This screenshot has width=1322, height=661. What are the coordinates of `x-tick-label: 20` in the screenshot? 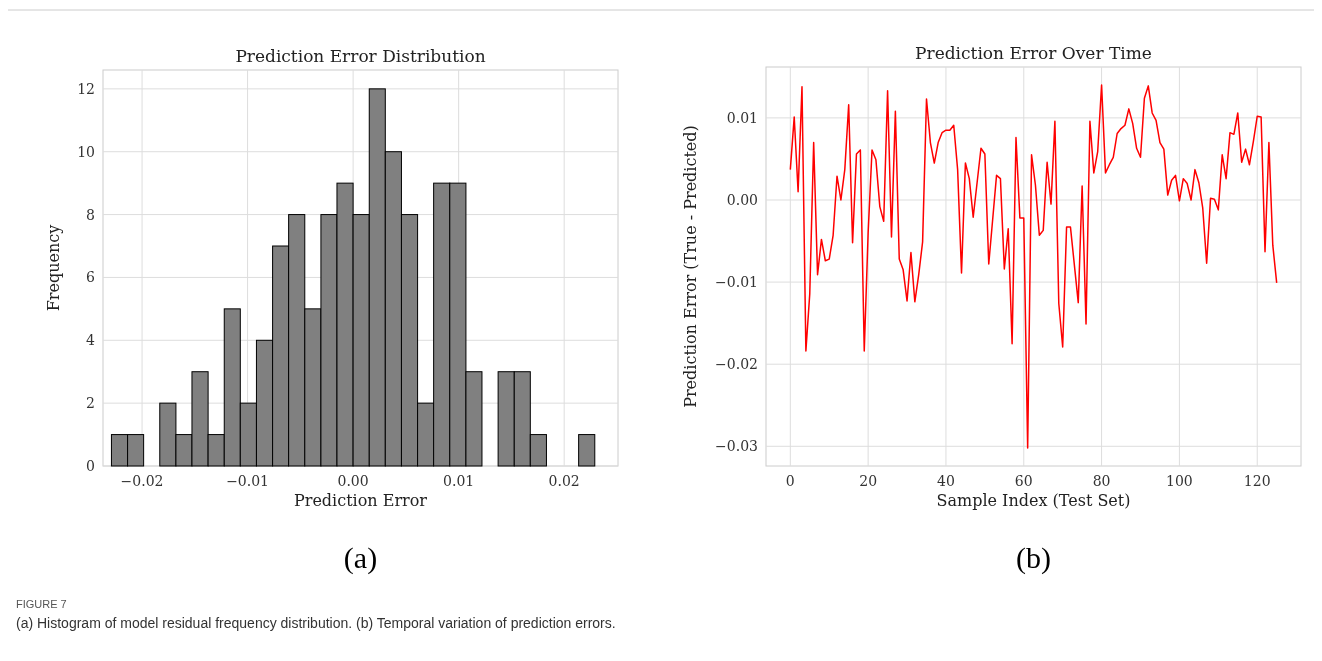 It's located at (868, 481).